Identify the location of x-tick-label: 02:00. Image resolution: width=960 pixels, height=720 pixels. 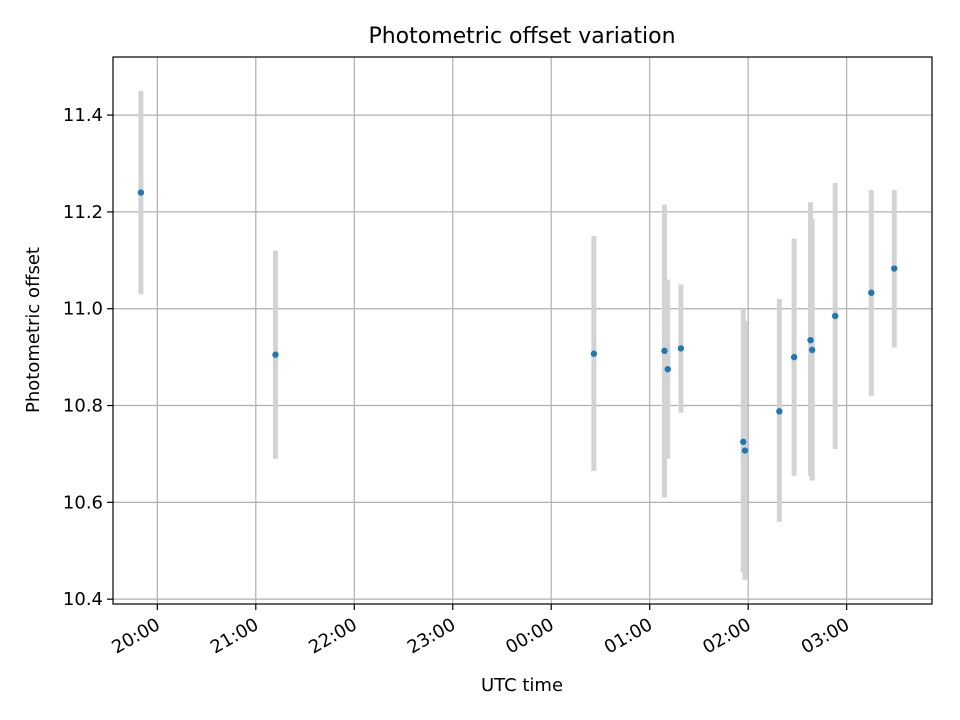
(726, 636).